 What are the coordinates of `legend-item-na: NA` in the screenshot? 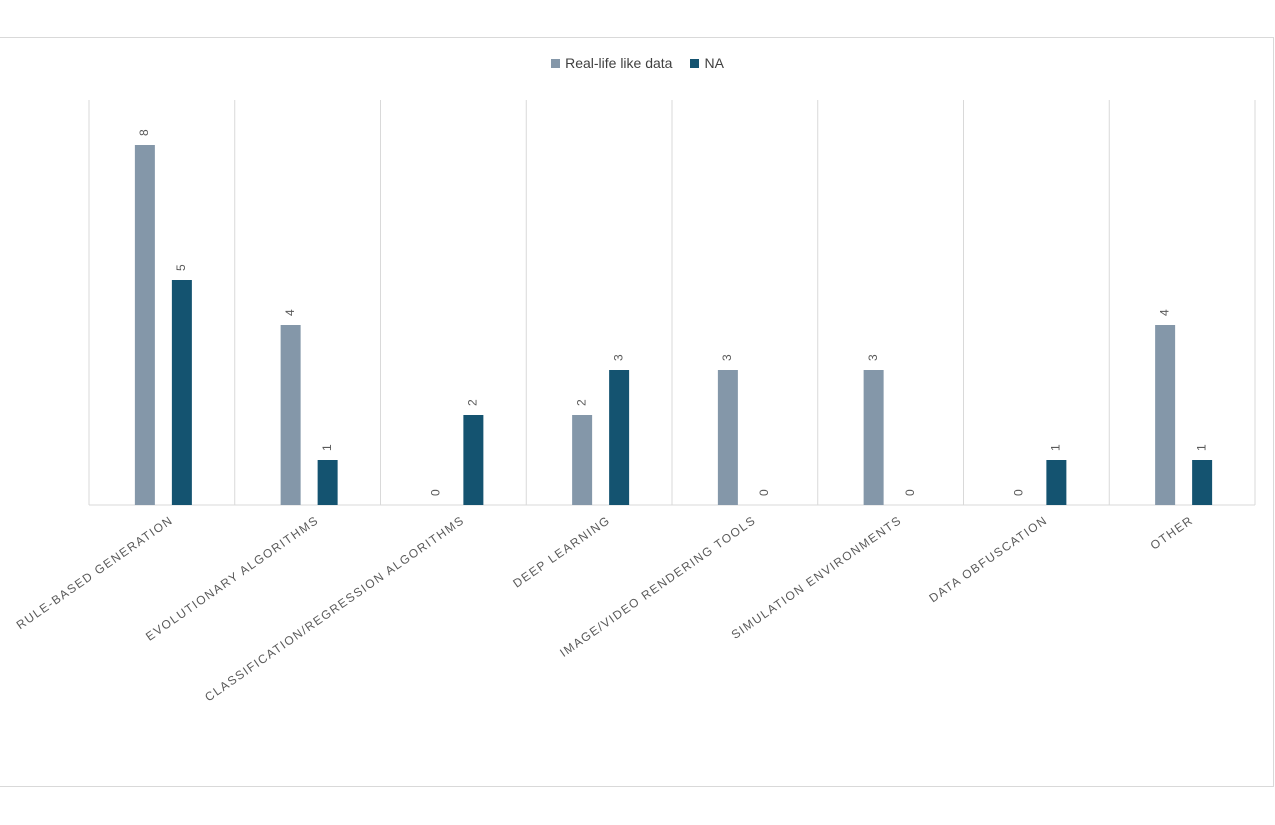 It's located at (707, 63).